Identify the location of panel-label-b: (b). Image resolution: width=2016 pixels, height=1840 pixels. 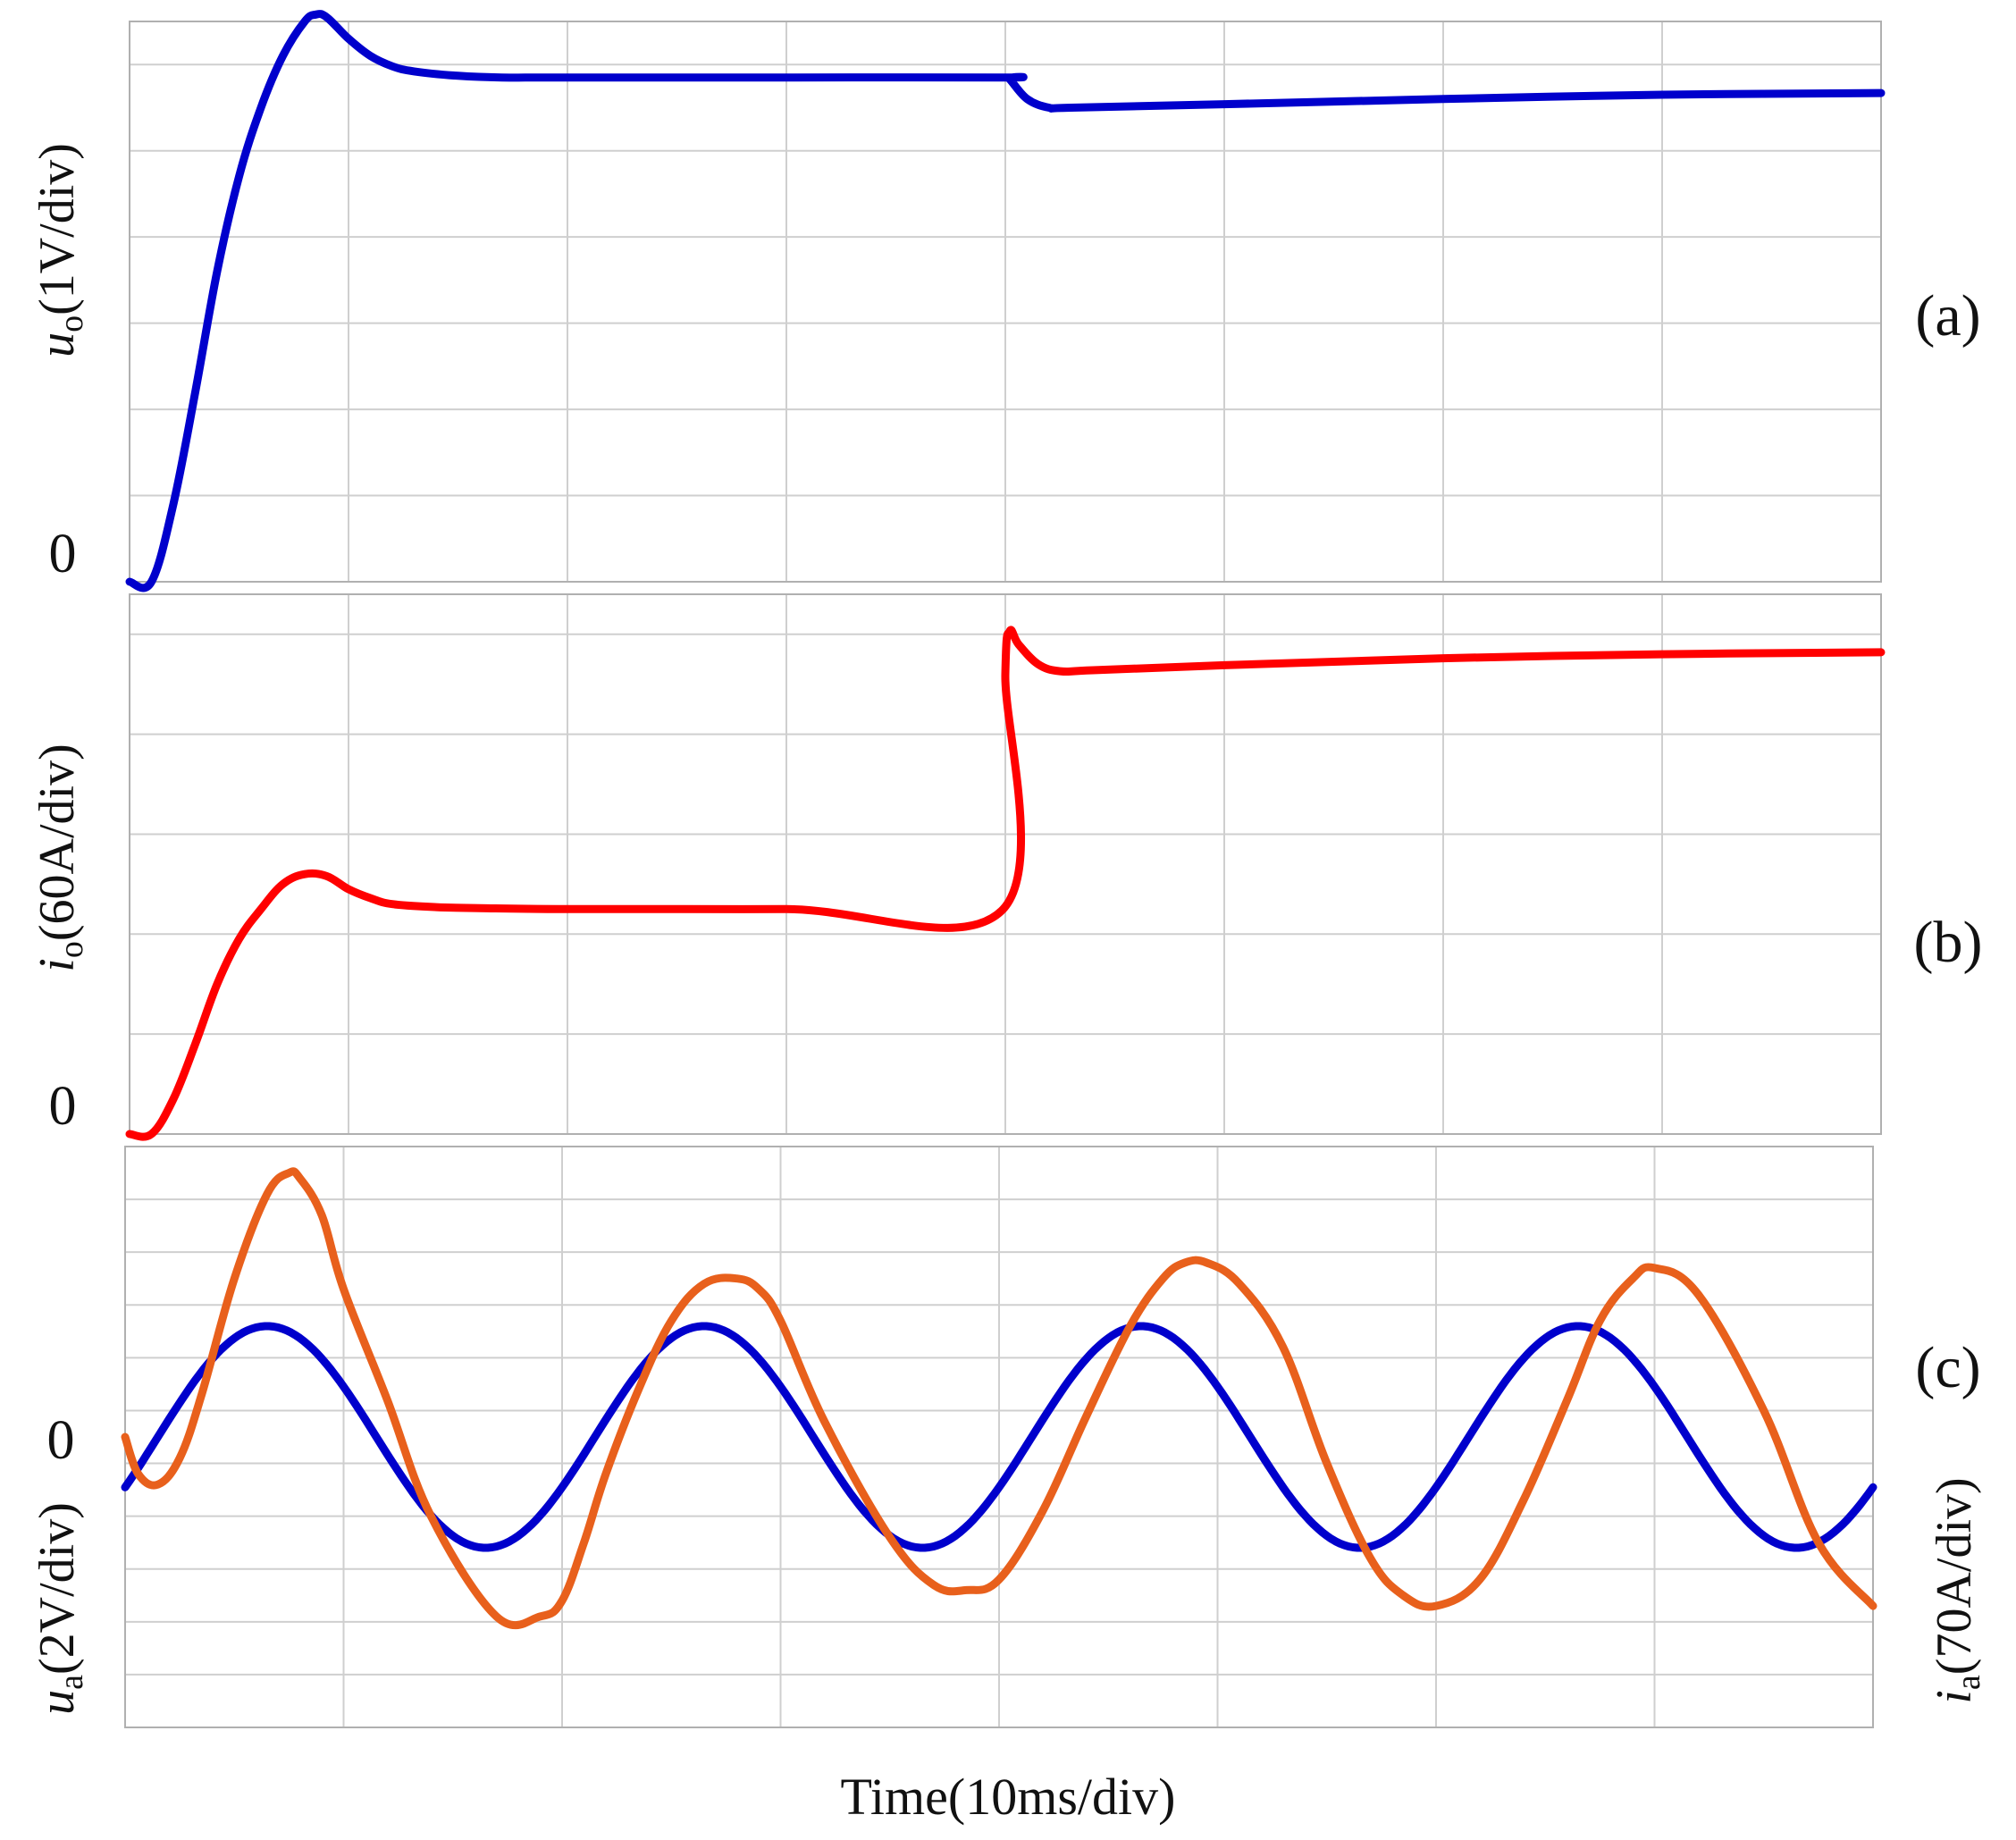
(1948, 942).